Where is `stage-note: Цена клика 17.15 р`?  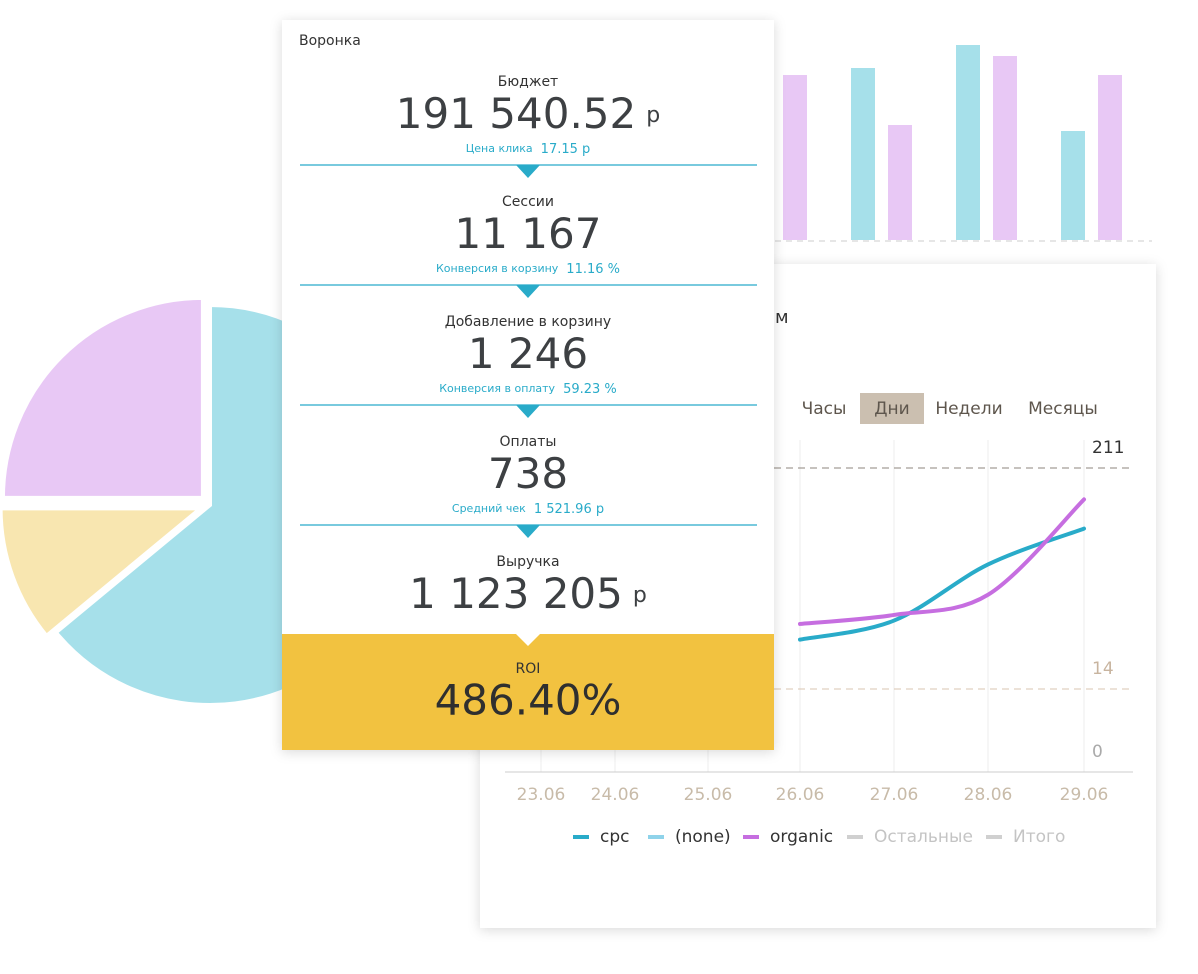 stage-note: Цена клика 17.15 р is located at coordinates (528, 149).